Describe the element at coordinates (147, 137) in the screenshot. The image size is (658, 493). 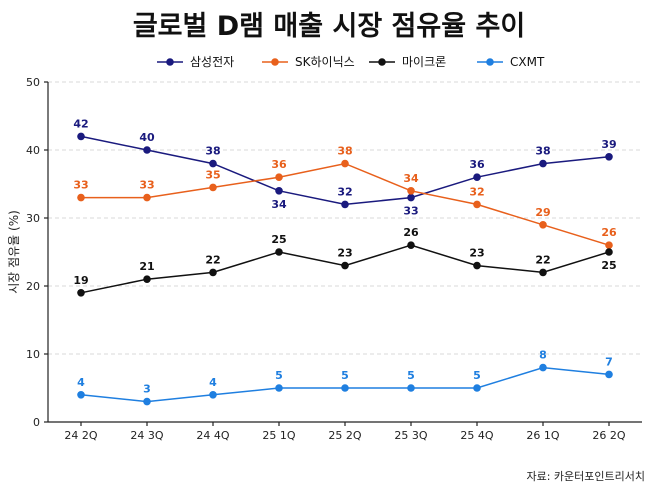
I see `data-label: 40` at that location.